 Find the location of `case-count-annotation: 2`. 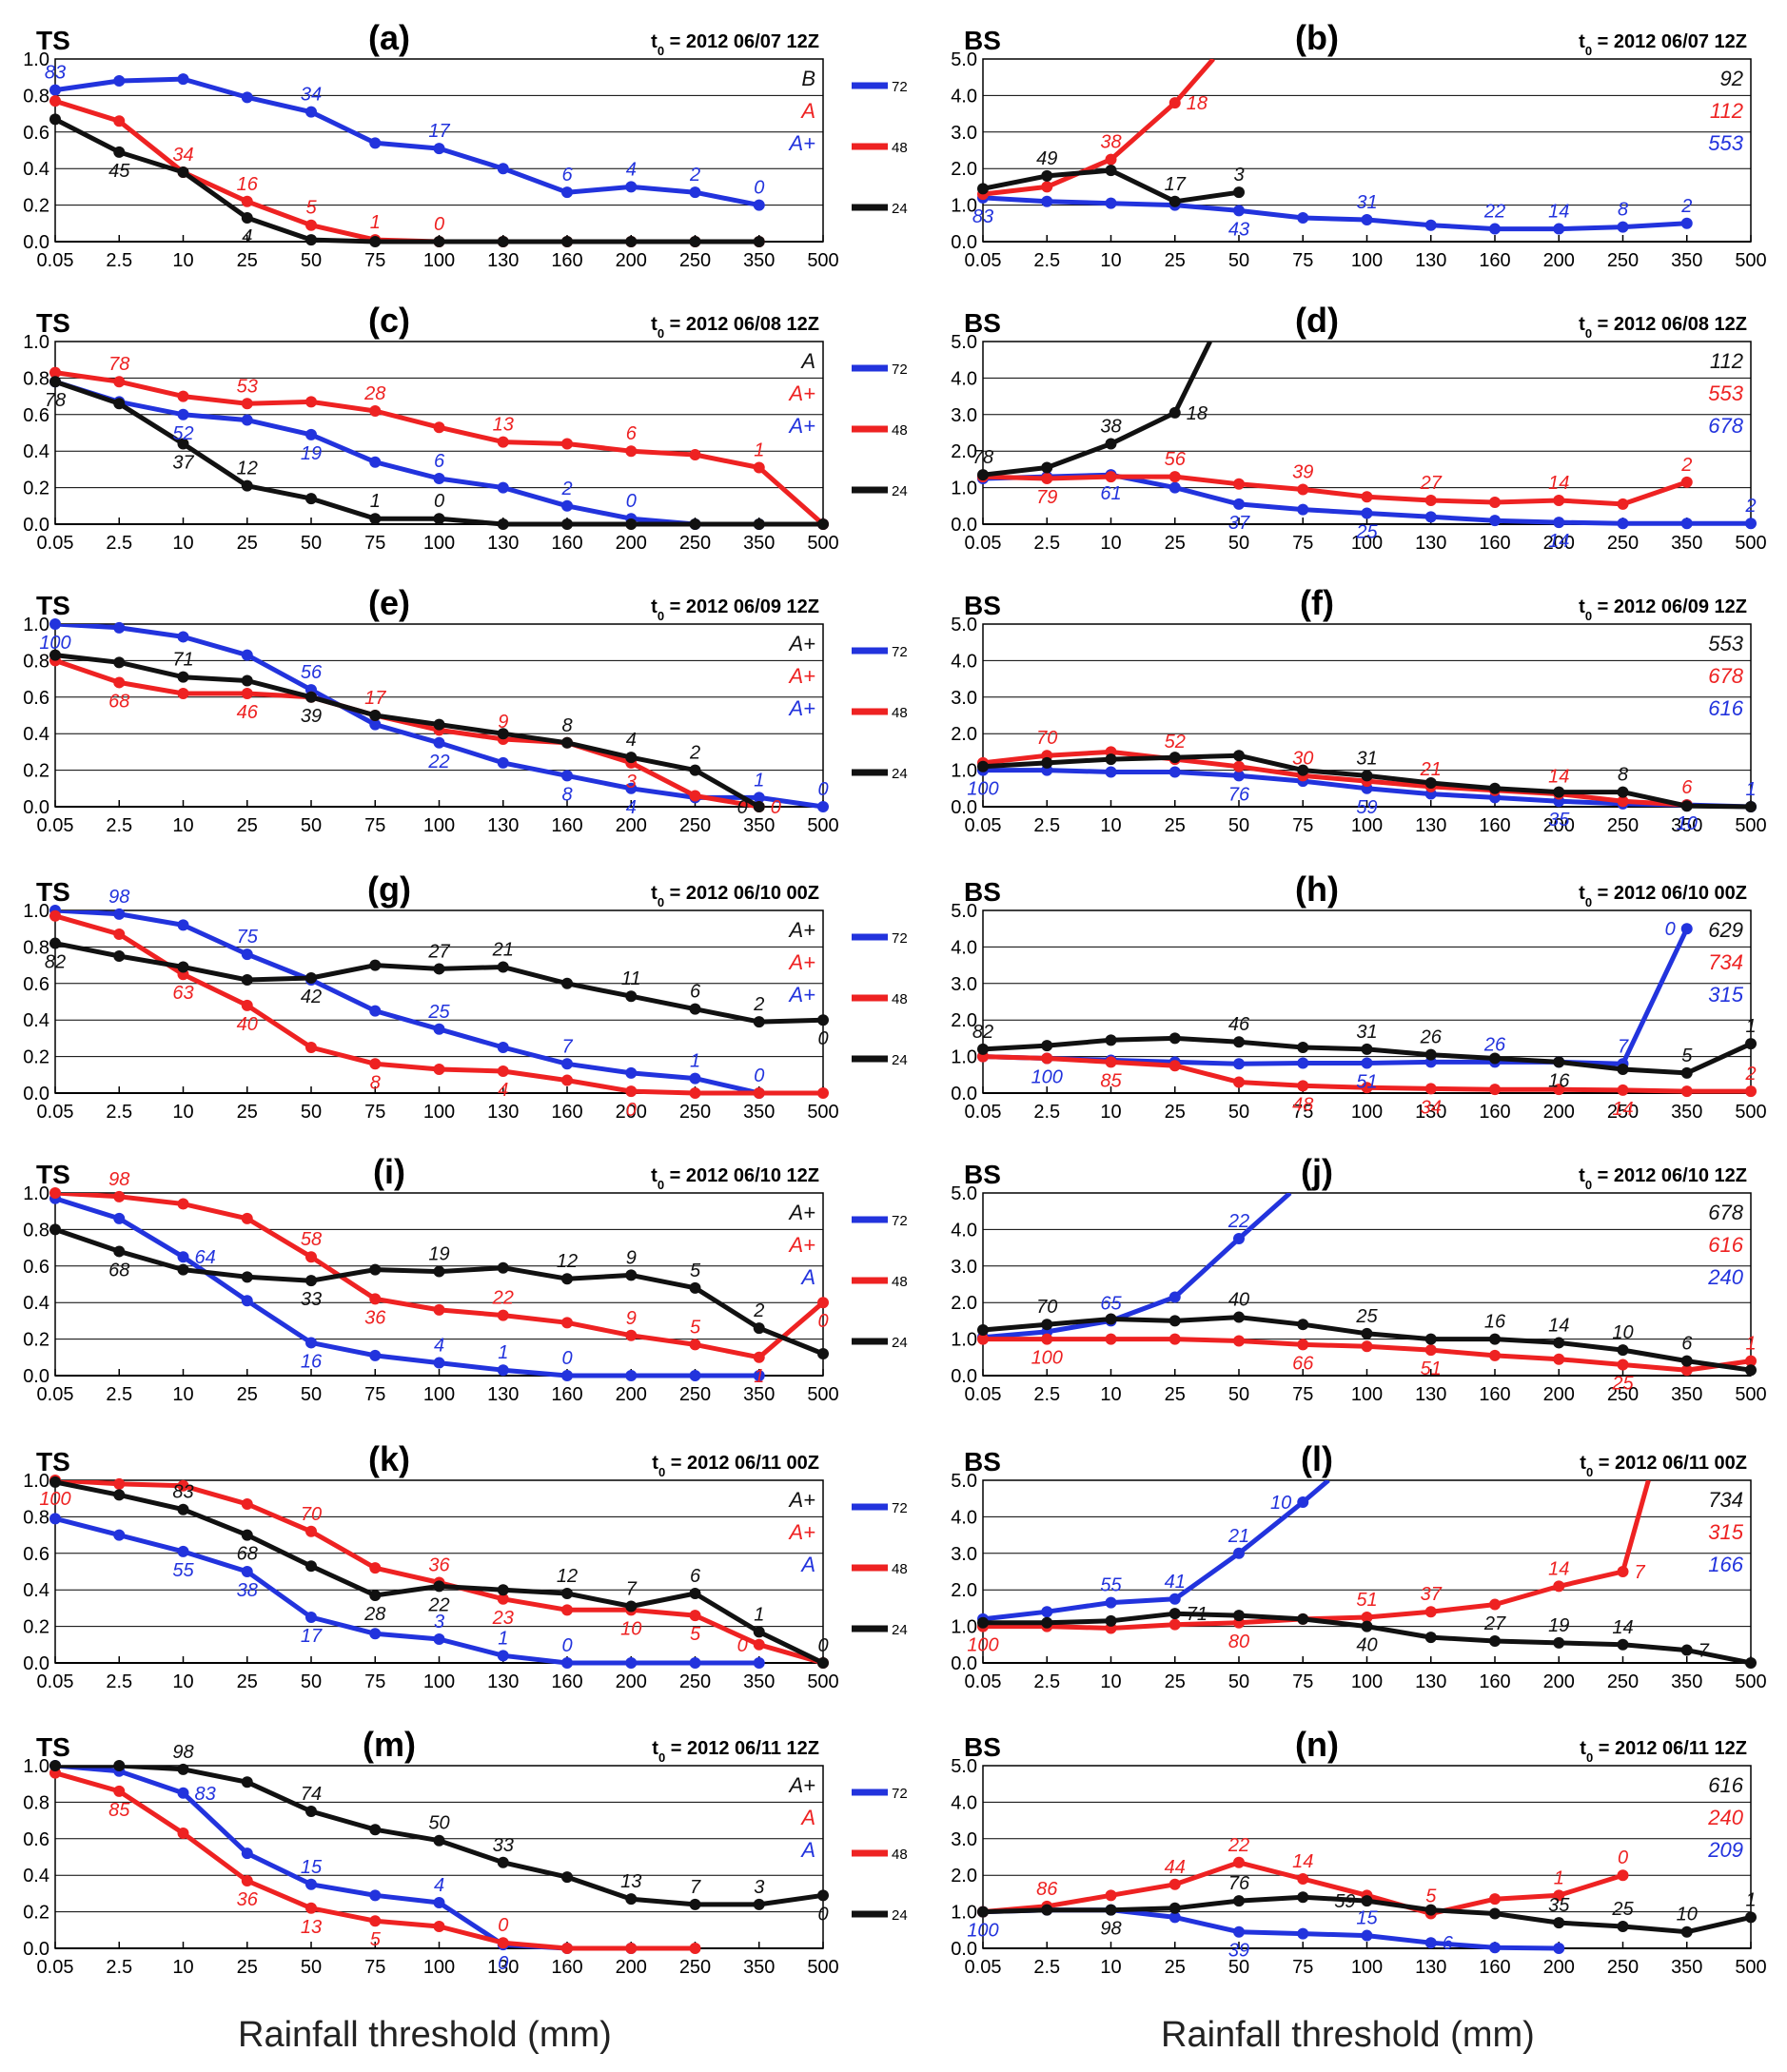

case-count-annotation: 2 is located at coordinates (1750, 506).